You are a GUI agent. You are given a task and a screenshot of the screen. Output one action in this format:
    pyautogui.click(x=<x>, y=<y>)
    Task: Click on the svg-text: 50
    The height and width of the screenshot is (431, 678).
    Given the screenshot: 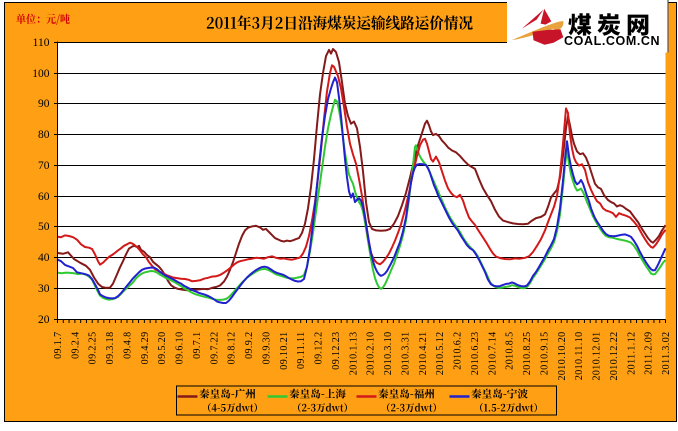 What is the action you would take?
    pyautogui.click(x=44, y=227)
    